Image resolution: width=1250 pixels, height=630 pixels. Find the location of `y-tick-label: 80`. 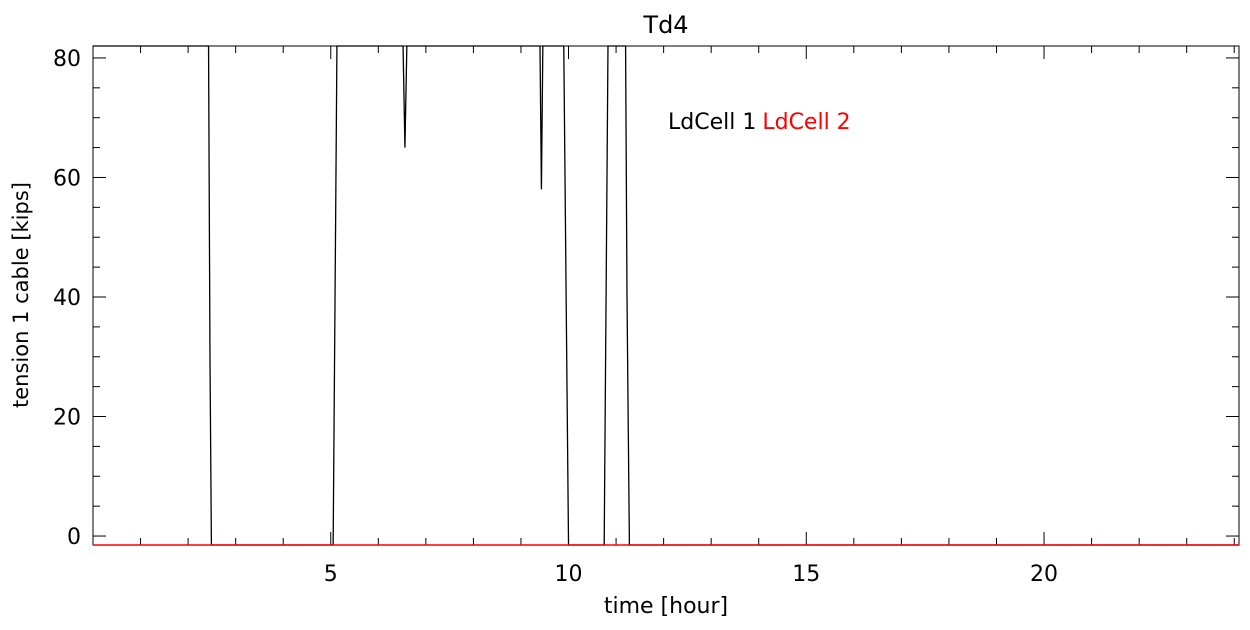

y-tick-label: 80 is located at coordinates (67, 59).